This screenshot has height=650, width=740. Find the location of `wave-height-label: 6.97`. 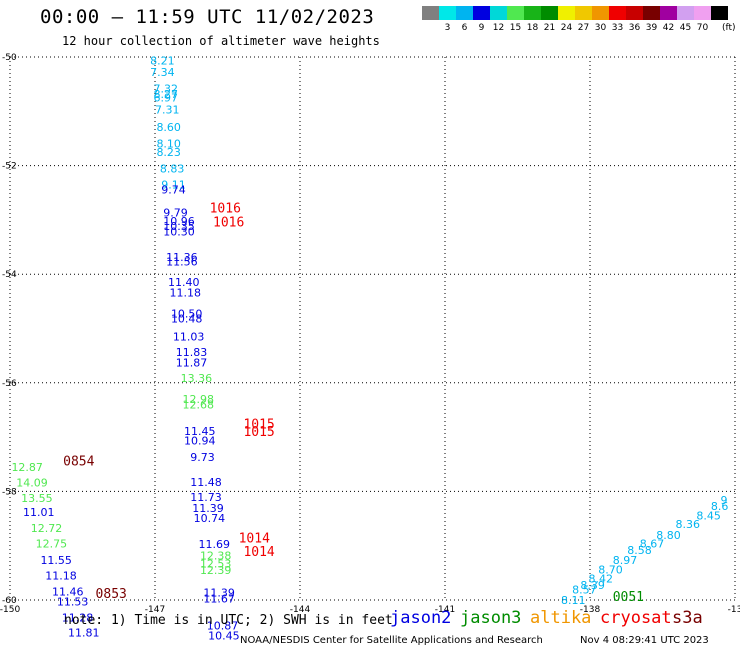

wave-height-label: 6.97 is located at coordinates (166, 98).